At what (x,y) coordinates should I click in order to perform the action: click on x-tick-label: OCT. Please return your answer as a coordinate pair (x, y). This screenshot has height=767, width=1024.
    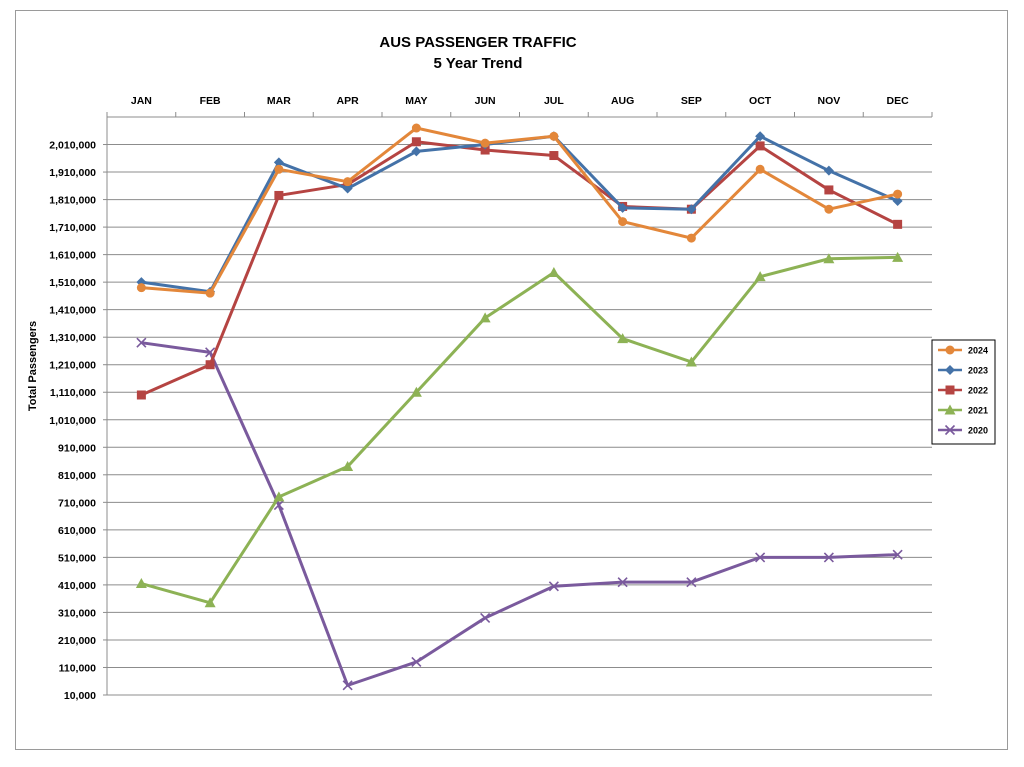
    Looking at the image, I should click on (760, 101).